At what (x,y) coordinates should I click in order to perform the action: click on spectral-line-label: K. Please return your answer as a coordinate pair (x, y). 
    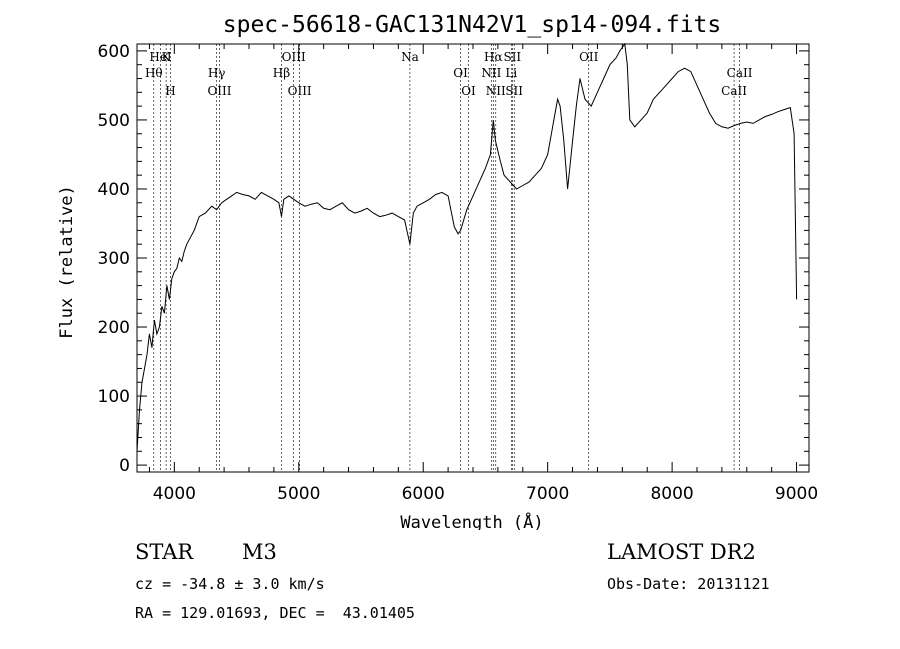
    Looking at the image, I should click on (167, 57).